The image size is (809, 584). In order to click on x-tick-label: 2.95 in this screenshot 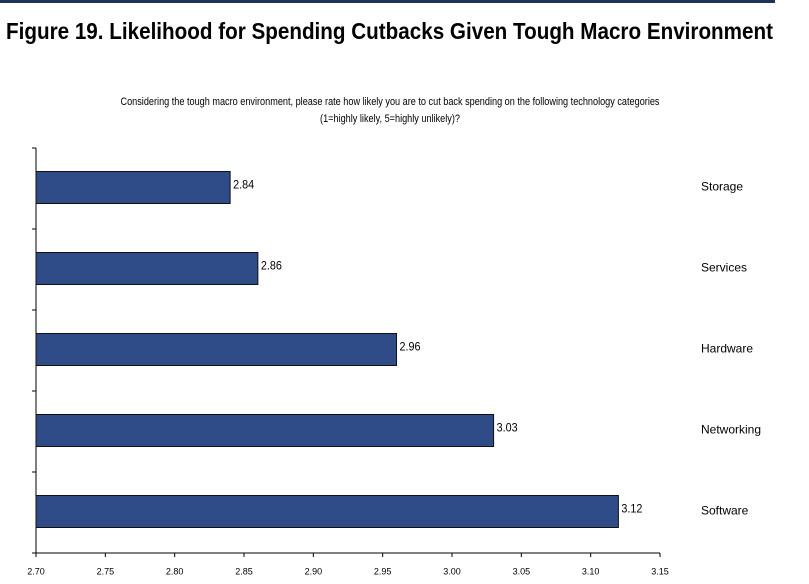, I will do `click(383, 571)`.